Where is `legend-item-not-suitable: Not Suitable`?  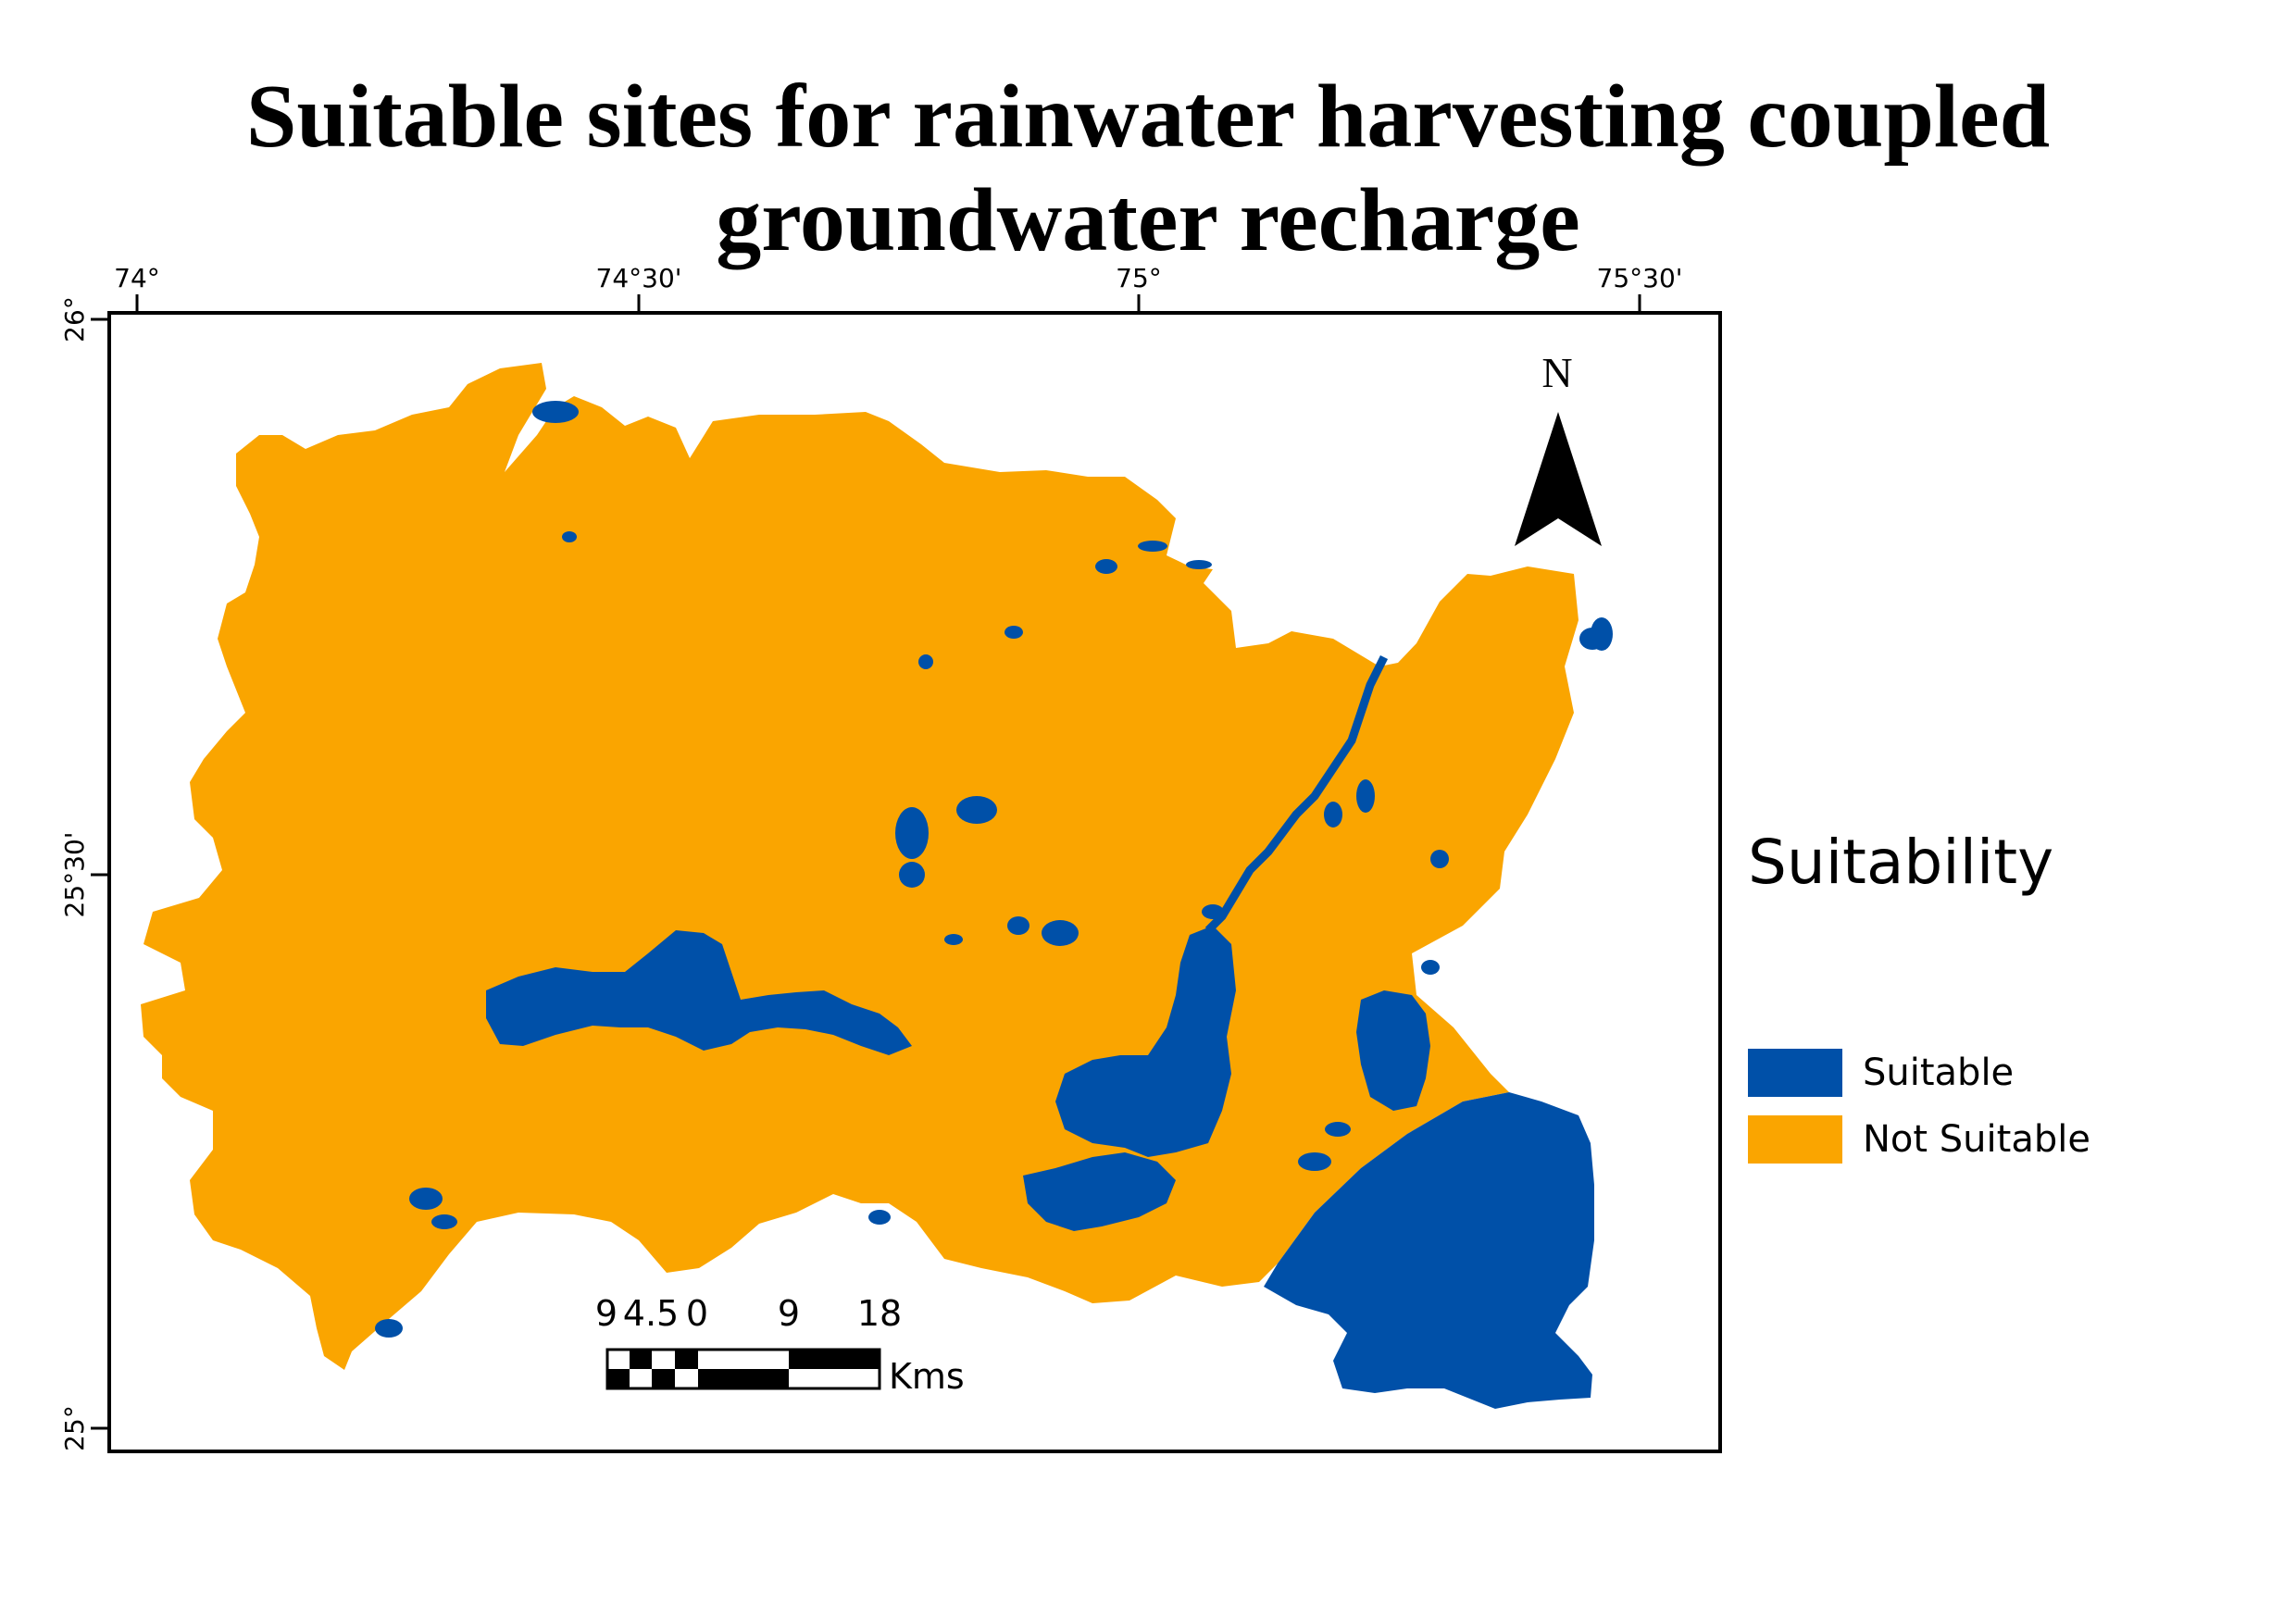 legend-item-not-suitable: Not Suitable is located at coordinates (1919, 1139).